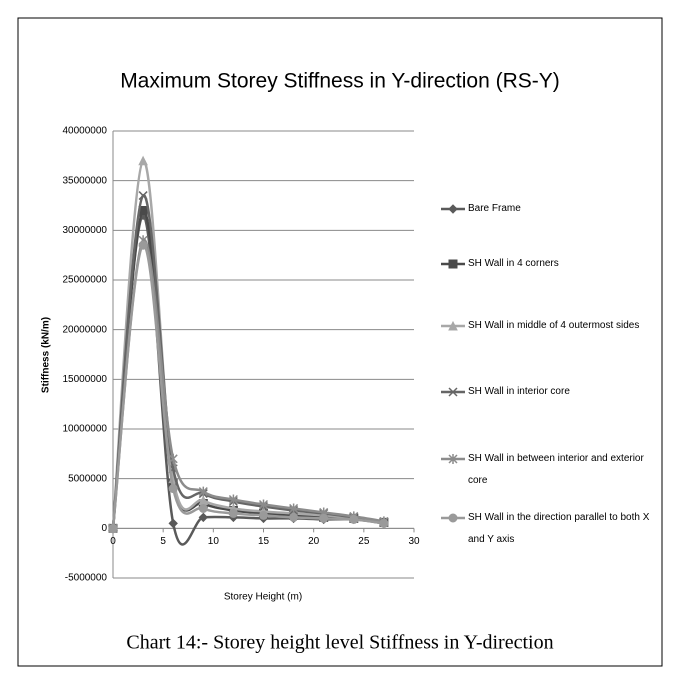 Image resolution: width=680 pixels, height=684 pixels. I want to click on y-tick-label: 15000000, so click(85, 379).